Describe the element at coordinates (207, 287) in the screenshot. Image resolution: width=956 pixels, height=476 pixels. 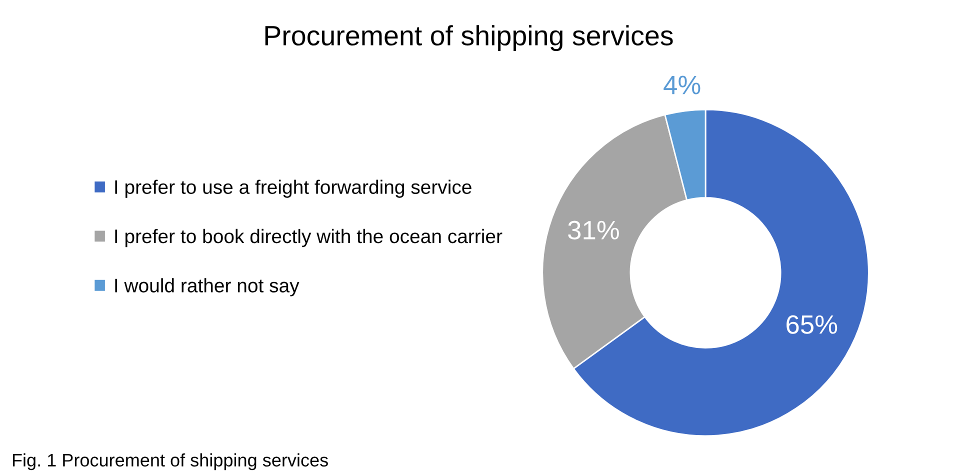
I see `legend-label: I would rather not say` at that location.